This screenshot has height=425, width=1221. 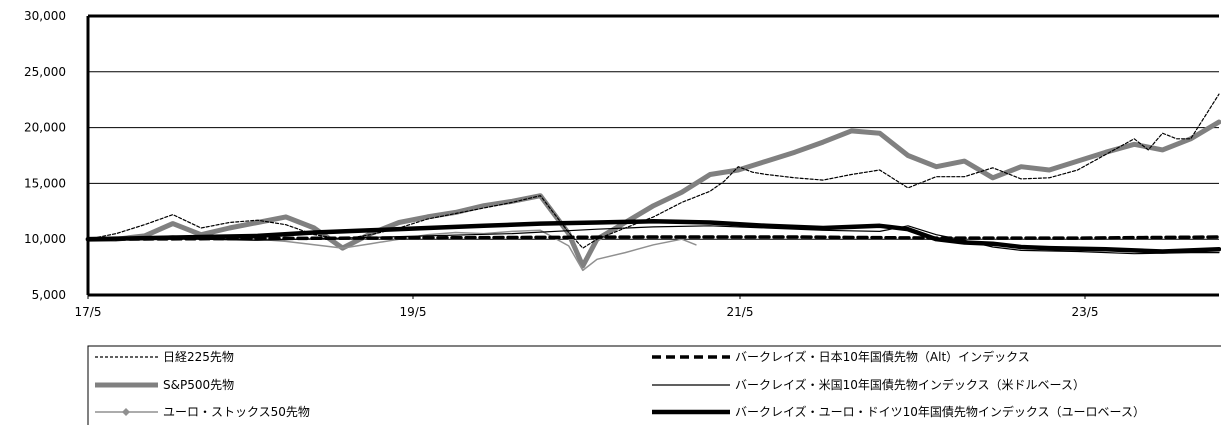 I want to click on y-tick-label: 30,000, so click(x=45, y=16).